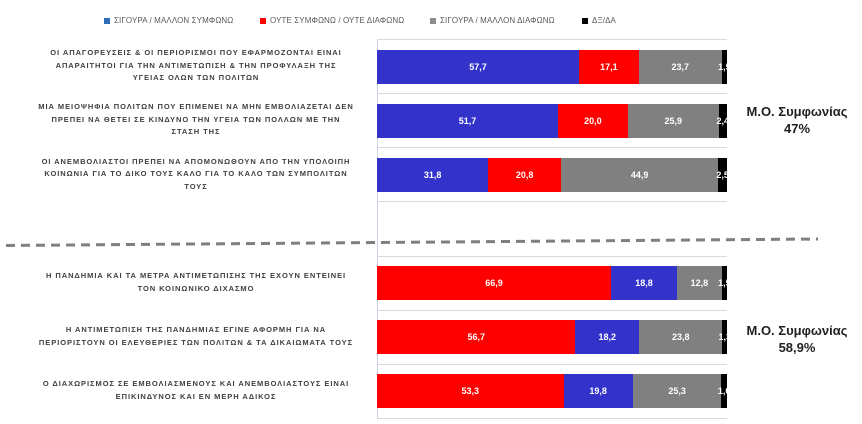  Describe the element at coordinates (107, 20) in the screenshot. I see `legend-swatch-agree` at that location.